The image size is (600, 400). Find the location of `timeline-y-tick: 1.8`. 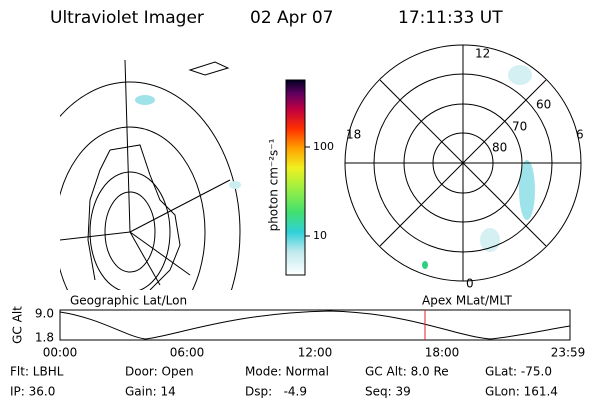

timeline-y-tick: 1.8 is located at coordinates (44, 338).